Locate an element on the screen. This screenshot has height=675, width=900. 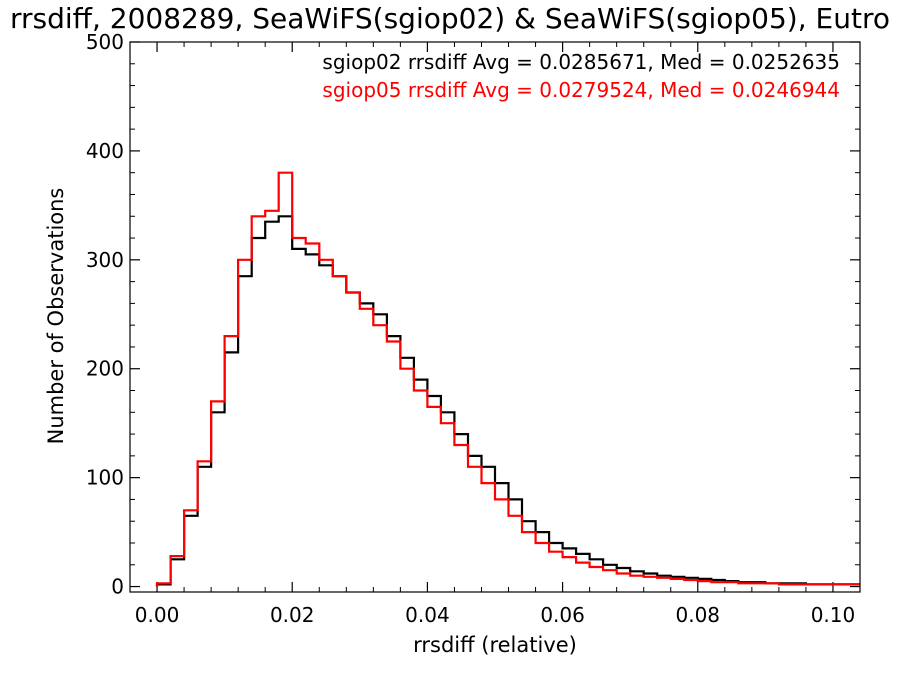
y-tick-label: 500 is located at coordinates (105, 42).